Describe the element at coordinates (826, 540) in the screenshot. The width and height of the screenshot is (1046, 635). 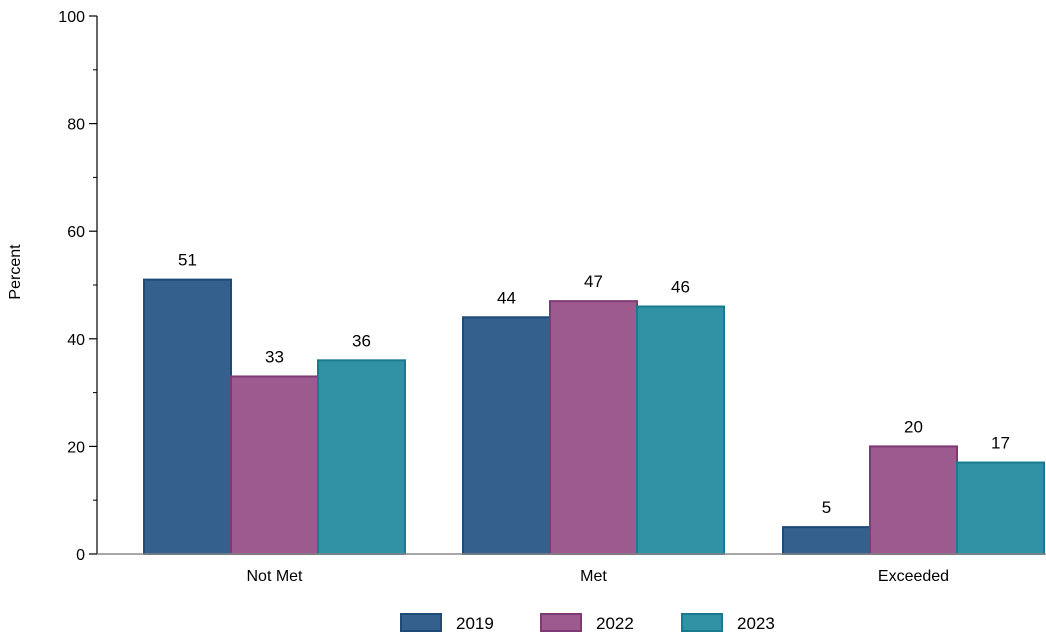
I see `bar-2019-exceeded` at that location.